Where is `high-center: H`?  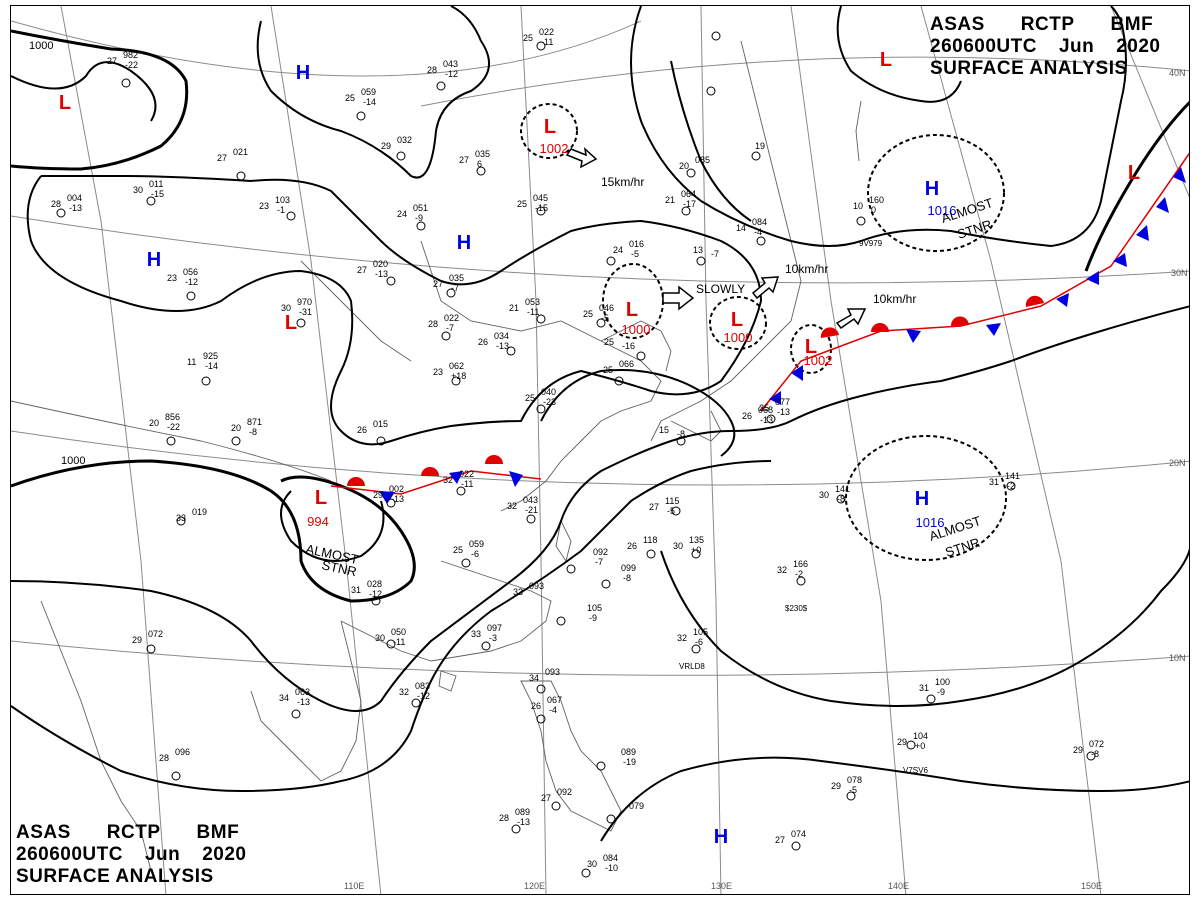 high-center: H is located at coordinates (303, 73).